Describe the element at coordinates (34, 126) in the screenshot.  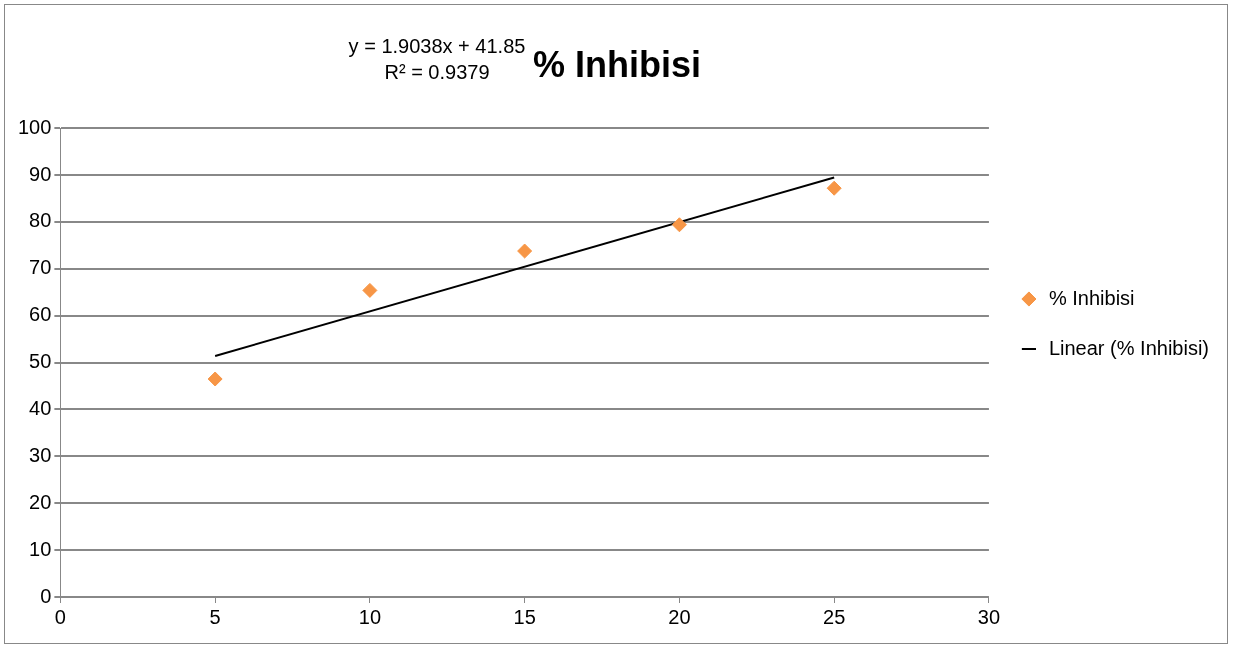
I see `y-tick-label: 100` at that location.